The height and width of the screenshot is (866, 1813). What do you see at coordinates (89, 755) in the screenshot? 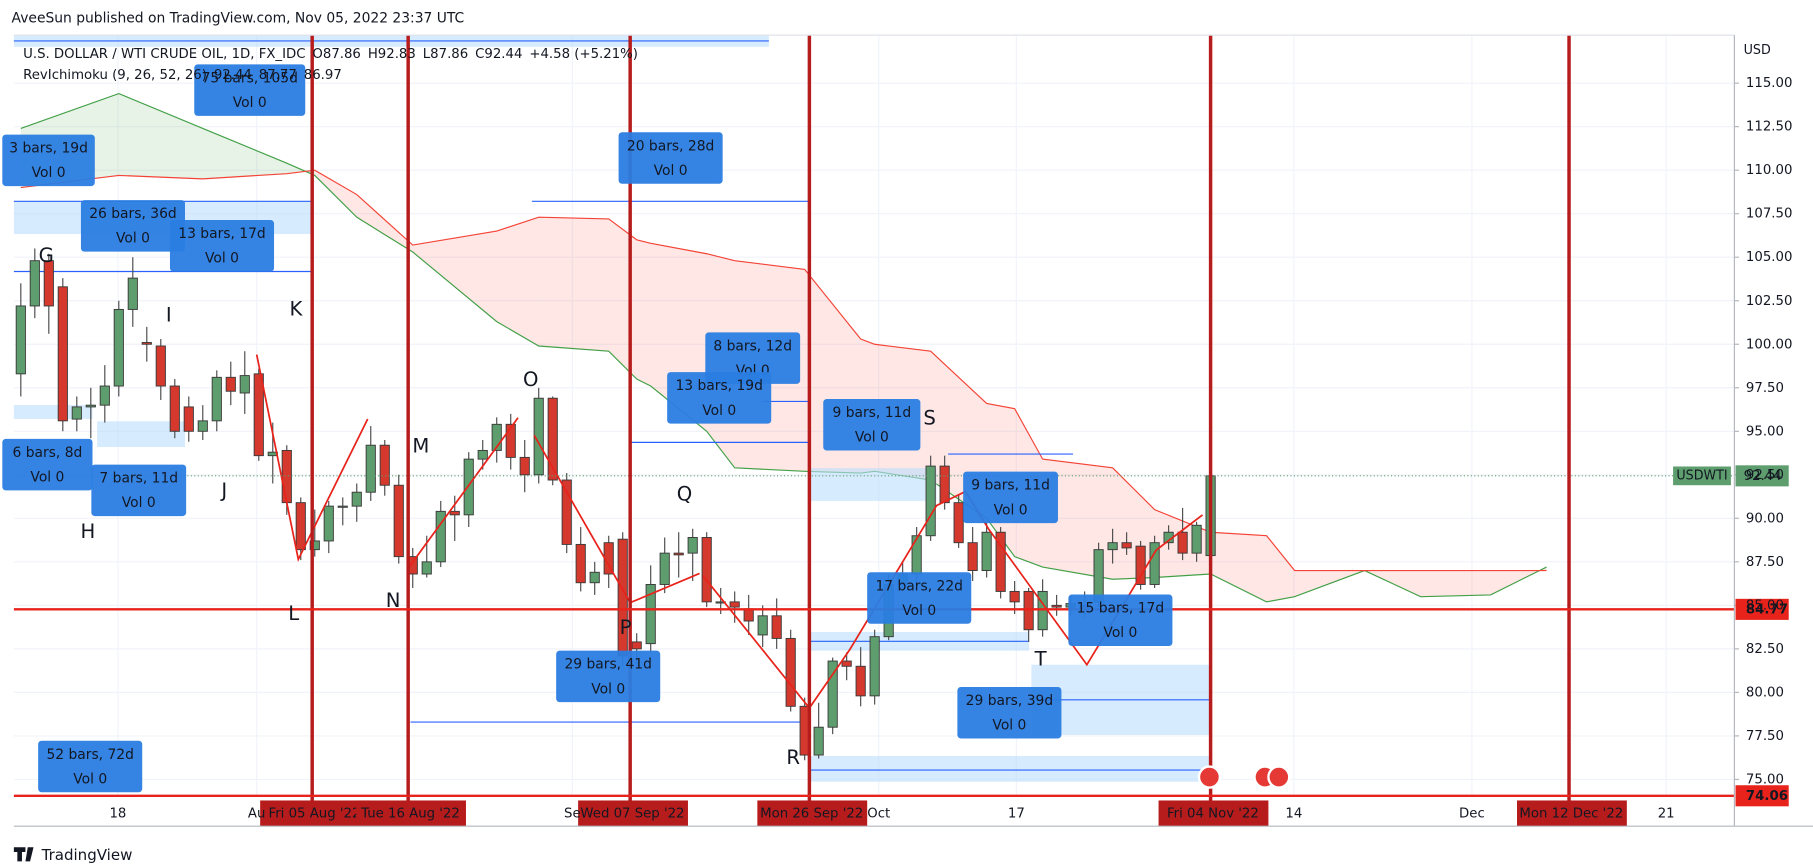
I see `measure-range: 52 bars, 72d` at bounding box center [89, 755].